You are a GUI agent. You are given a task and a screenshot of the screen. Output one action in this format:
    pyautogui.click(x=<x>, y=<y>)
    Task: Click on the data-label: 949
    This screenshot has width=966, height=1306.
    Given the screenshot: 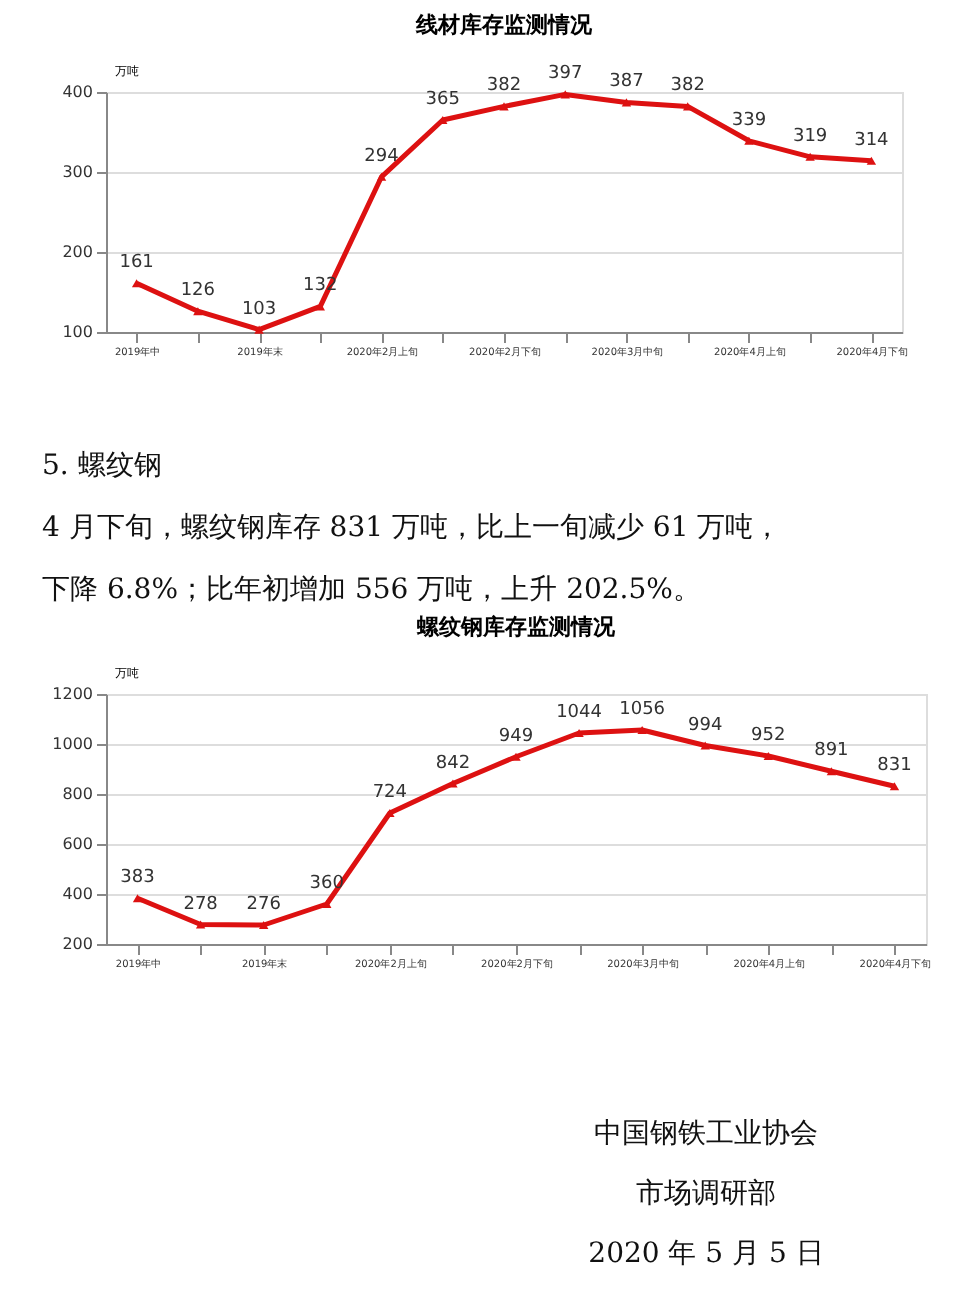 What is the action you would take?
    pyautogui.click(x=516, y=736)
    